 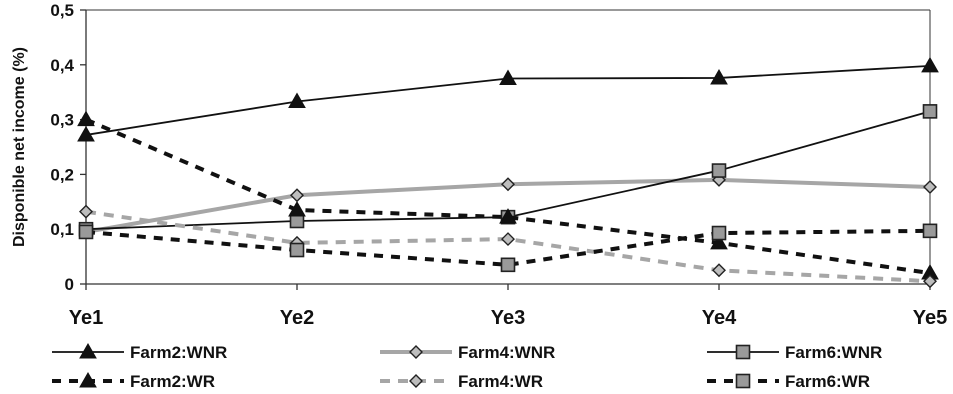 What do you see at coordinates (500, 381) in the screenshot?
I see `legend-label-farm4-wr: Farm4:WR` at bounding box center [500, 381].